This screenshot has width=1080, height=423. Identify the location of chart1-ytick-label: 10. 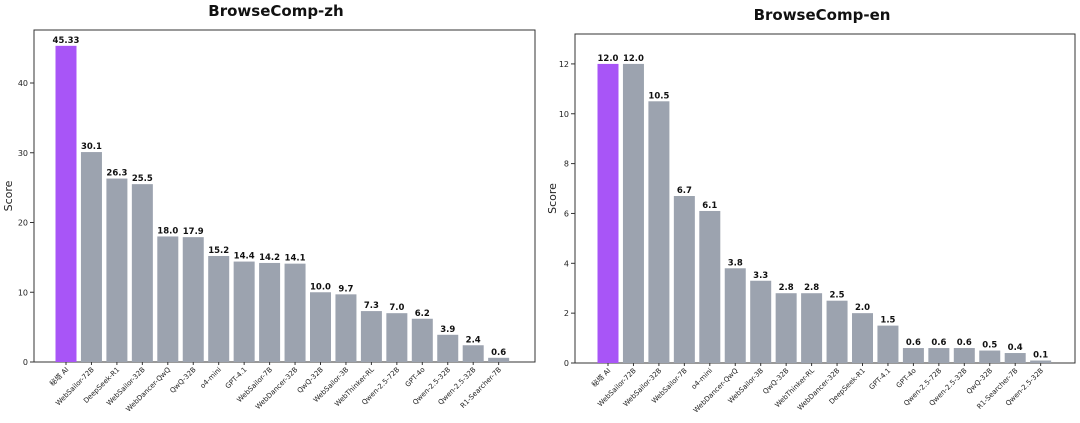
(23, 292).